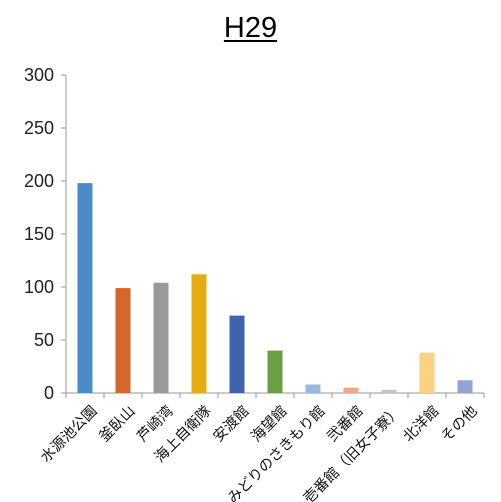 The width and height of the screenshot is (501, 502). Describe the element at coordinates (117, 424) in the screenshot. I see `x-tick-label: 釜臥山` at that location.